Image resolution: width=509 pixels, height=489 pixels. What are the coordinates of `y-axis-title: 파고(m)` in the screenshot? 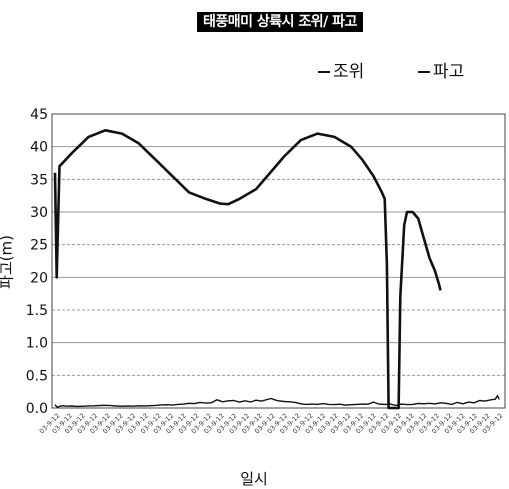 It's located at (8, 262).